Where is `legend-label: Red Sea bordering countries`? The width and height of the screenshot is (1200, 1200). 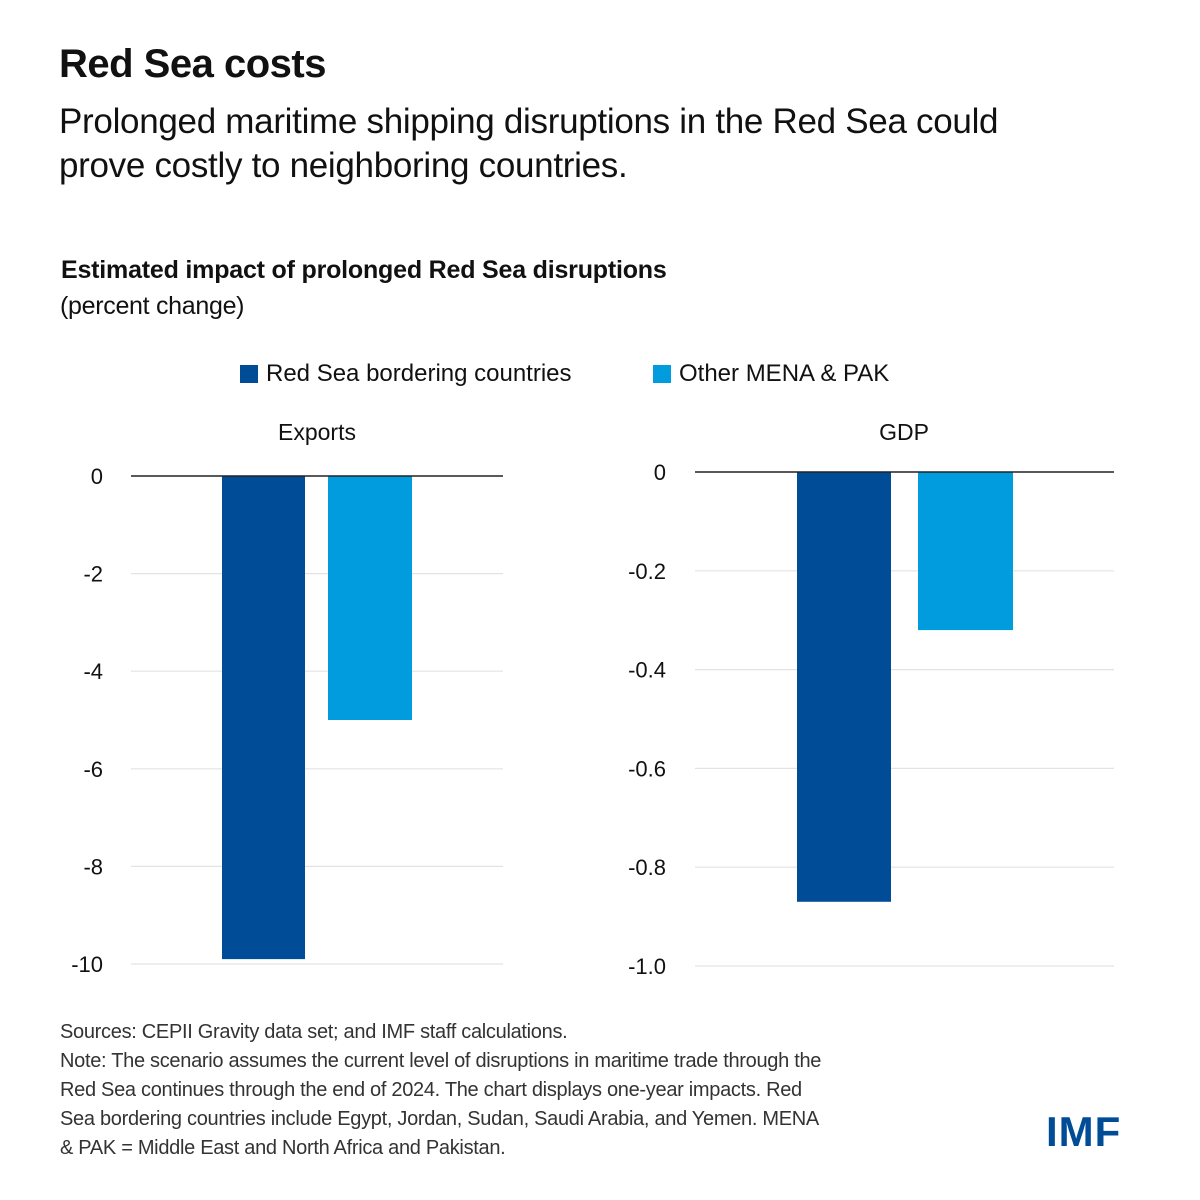 legend-label: Red Sea bordering countries is located at coordinates (419, 373).